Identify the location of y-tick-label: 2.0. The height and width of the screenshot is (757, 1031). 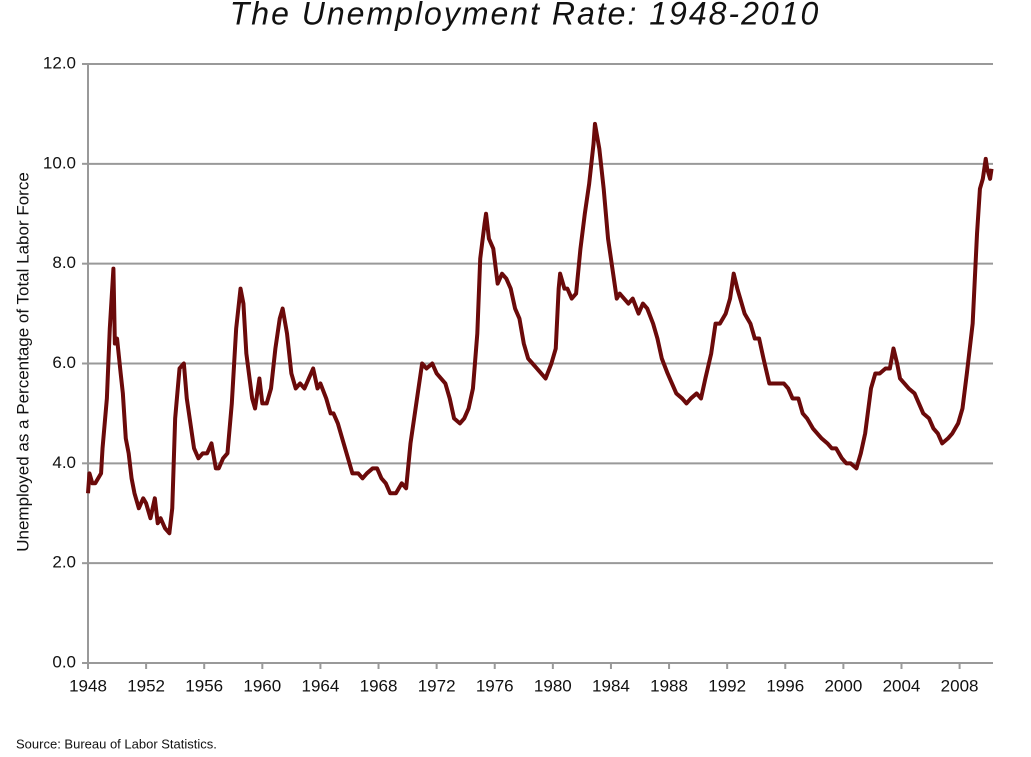
(64, 562).